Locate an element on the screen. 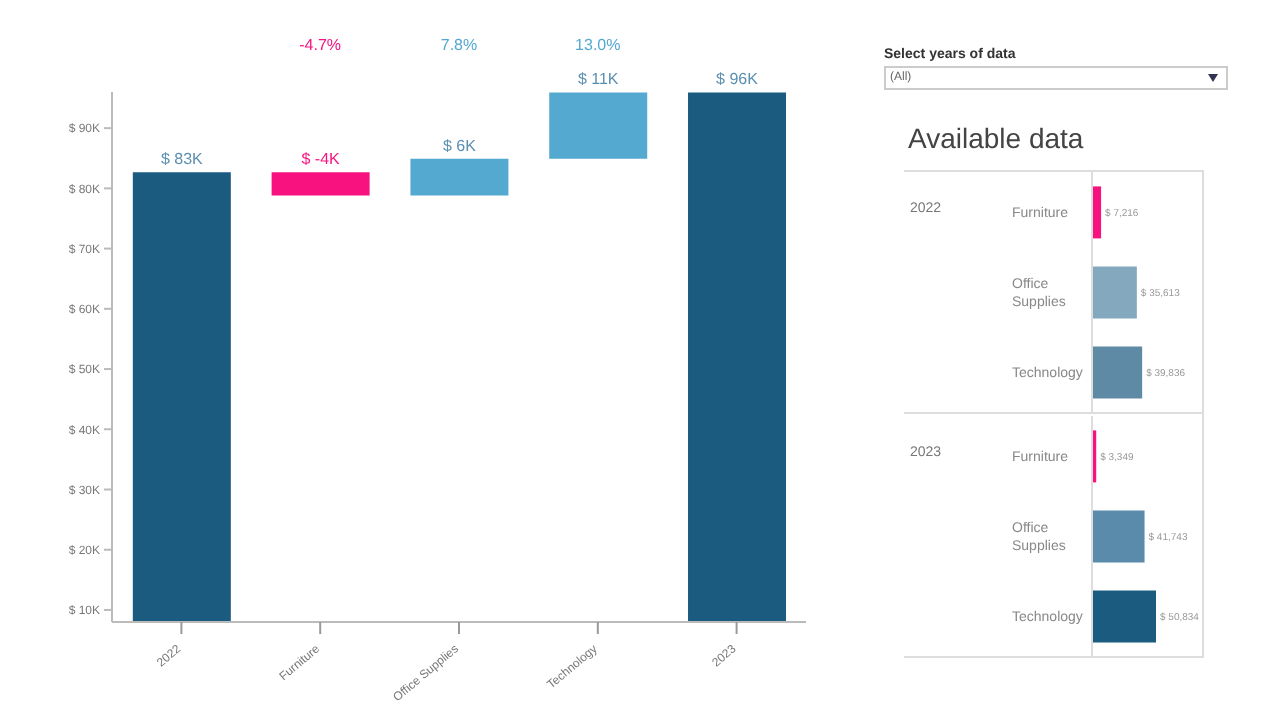  chart-title: Available data is located at coordinates (996, 138).